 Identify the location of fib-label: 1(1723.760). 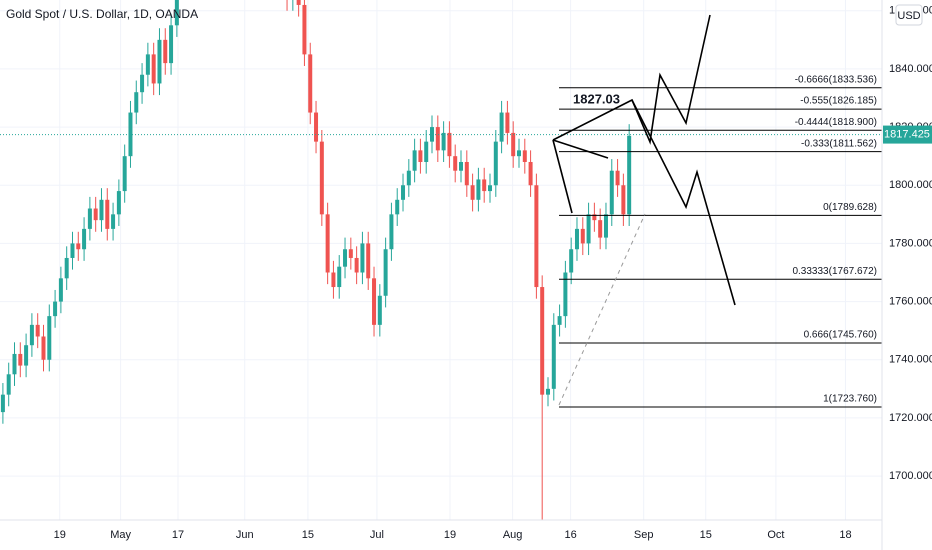
(850, 399).